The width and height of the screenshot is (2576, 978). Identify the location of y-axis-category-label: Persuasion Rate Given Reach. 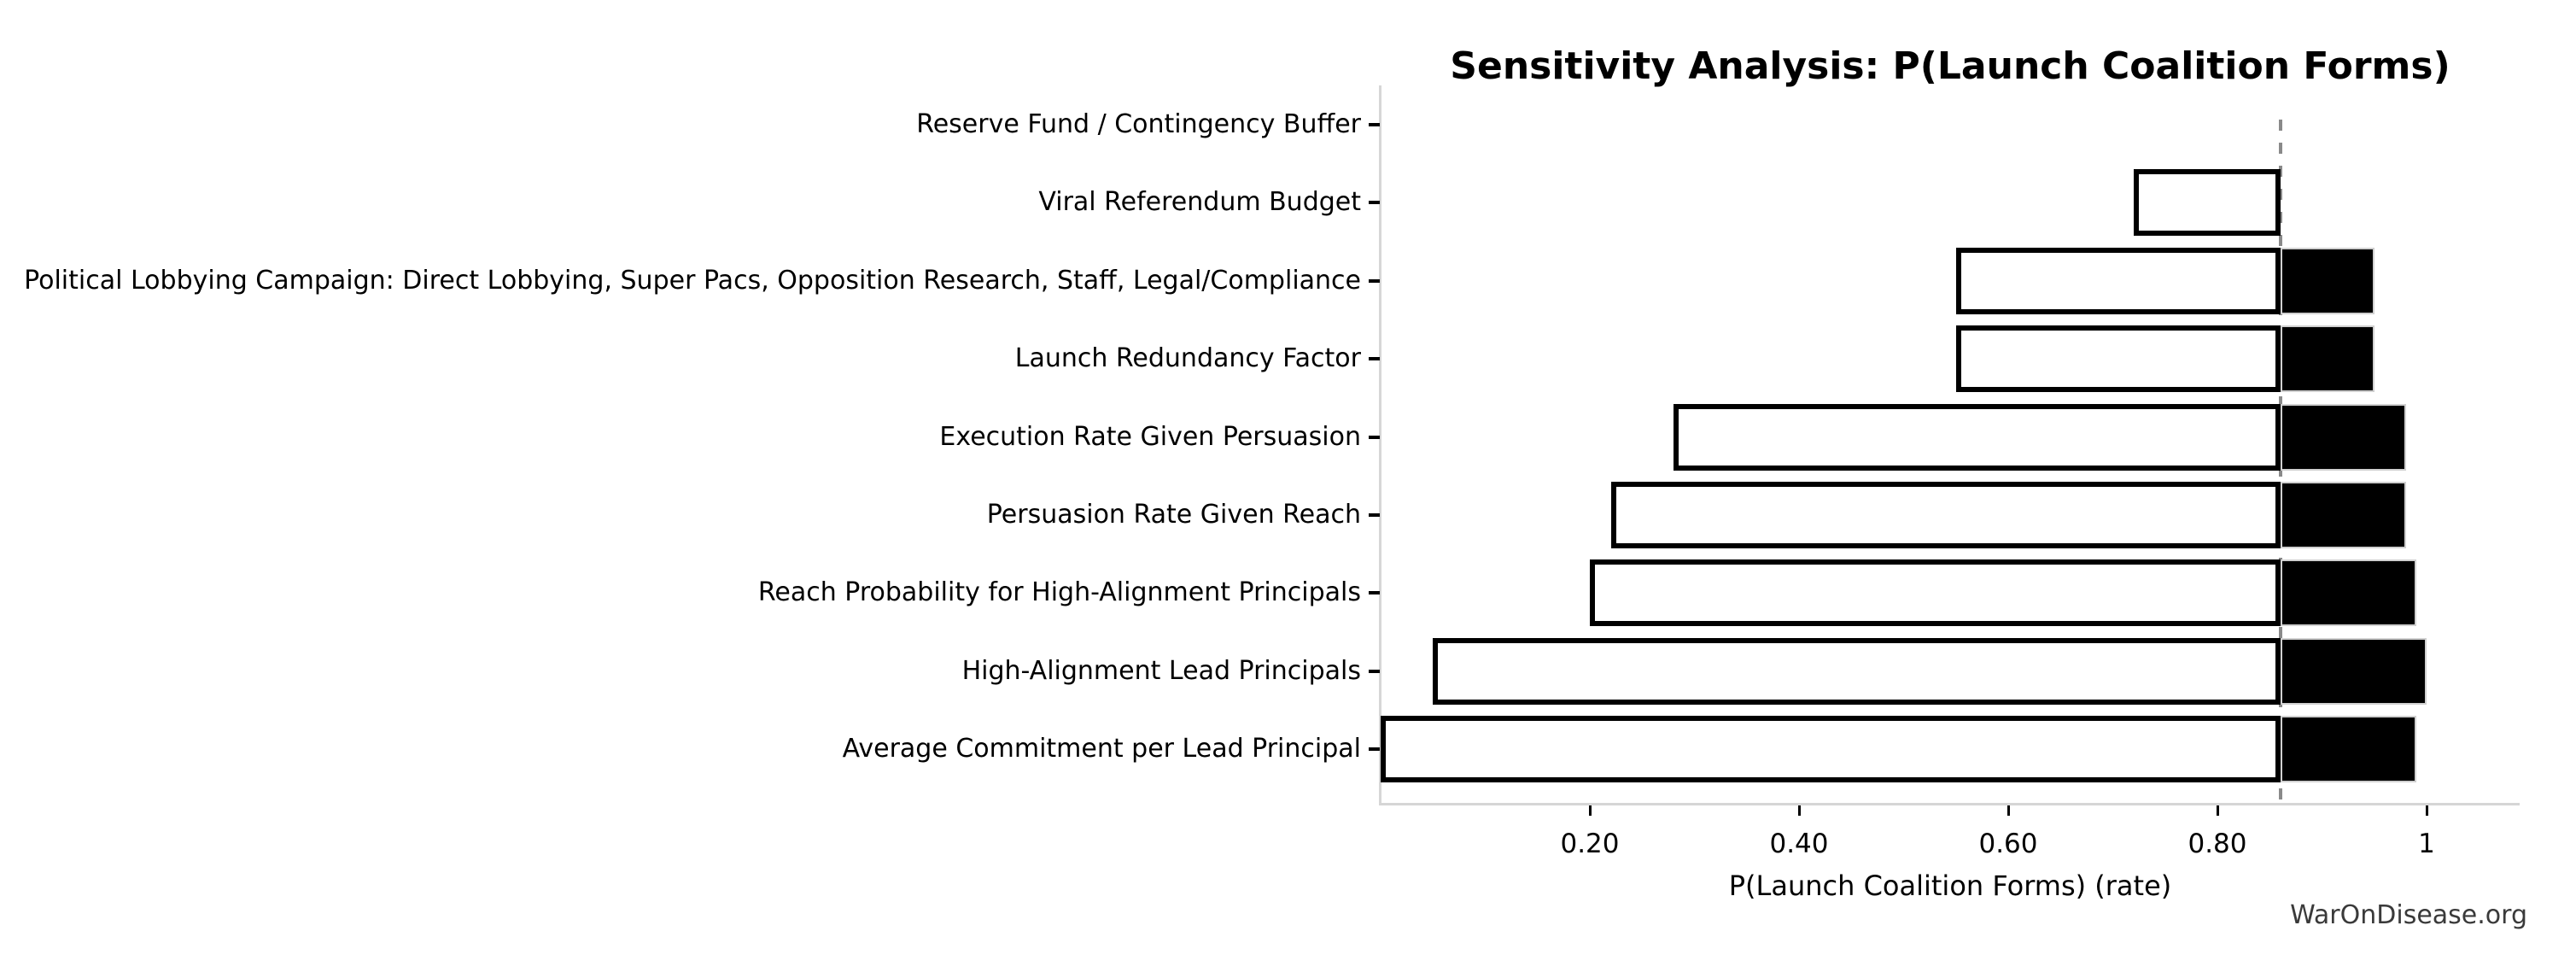
(1173, 515).